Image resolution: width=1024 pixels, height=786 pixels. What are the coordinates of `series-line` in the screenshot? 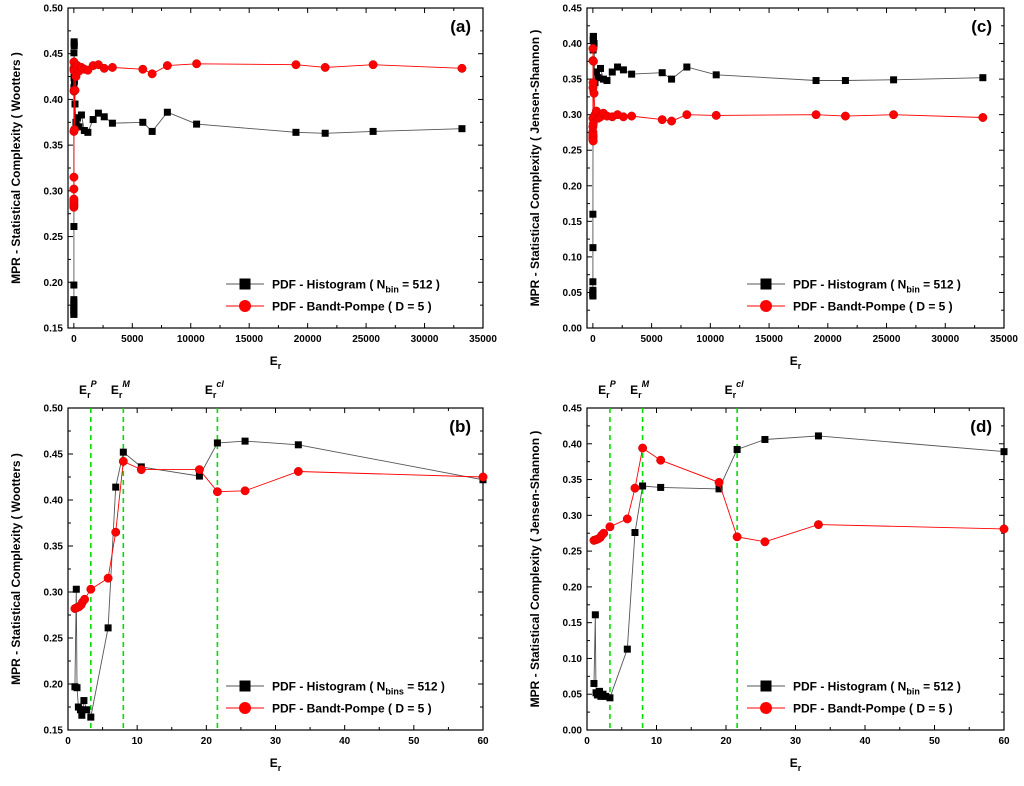 It's located at (787, 165).